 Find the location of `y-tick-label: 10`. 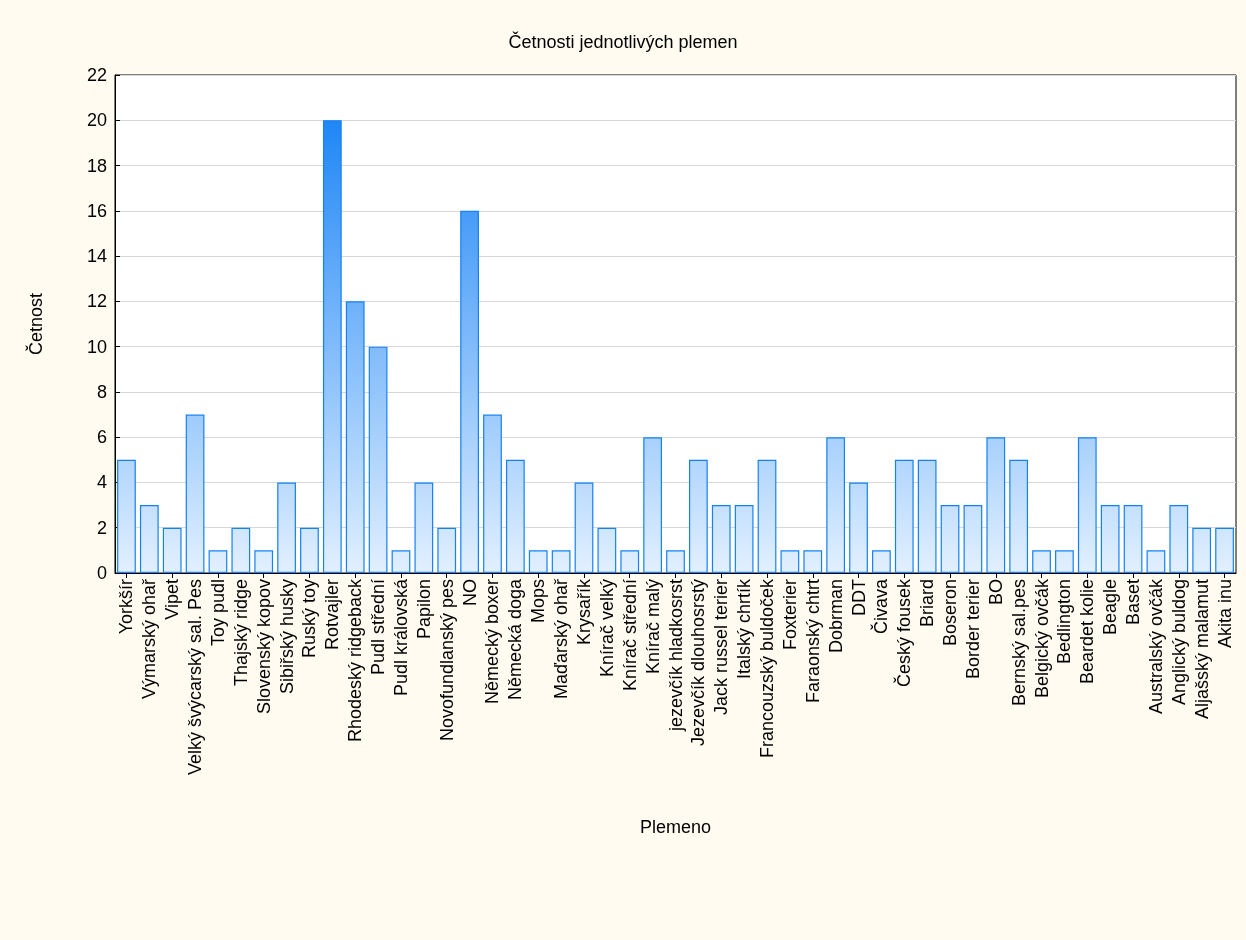

y-tick-label: 10 is located at coordinates (96, 346).